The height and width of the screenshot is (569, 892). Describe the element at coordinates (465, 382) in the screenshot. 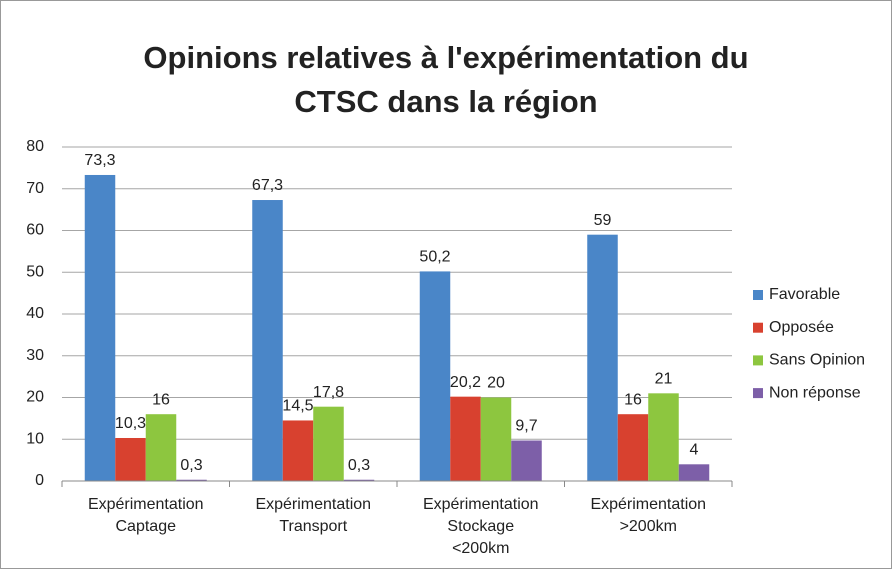

I see `data-label: 20,2` at that location.